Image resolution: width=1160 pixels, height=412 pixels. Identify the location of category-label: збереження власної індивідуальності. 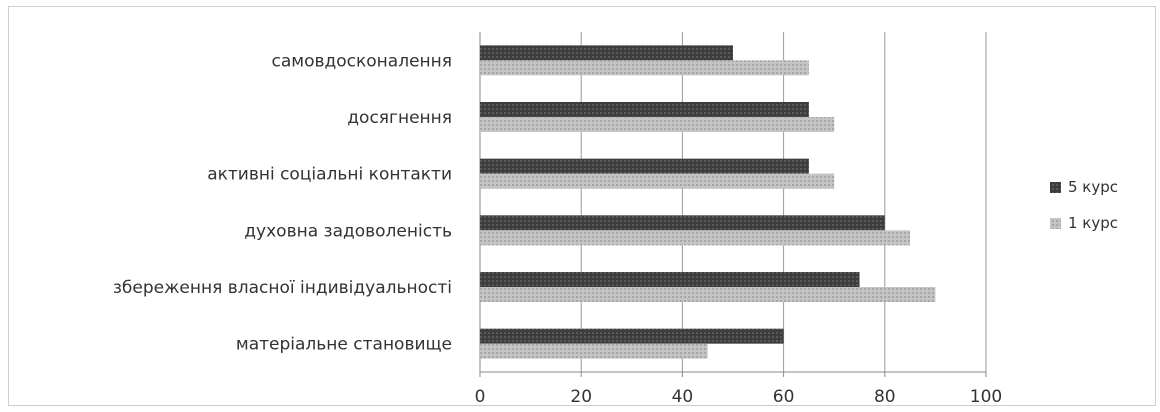
(282, 288).